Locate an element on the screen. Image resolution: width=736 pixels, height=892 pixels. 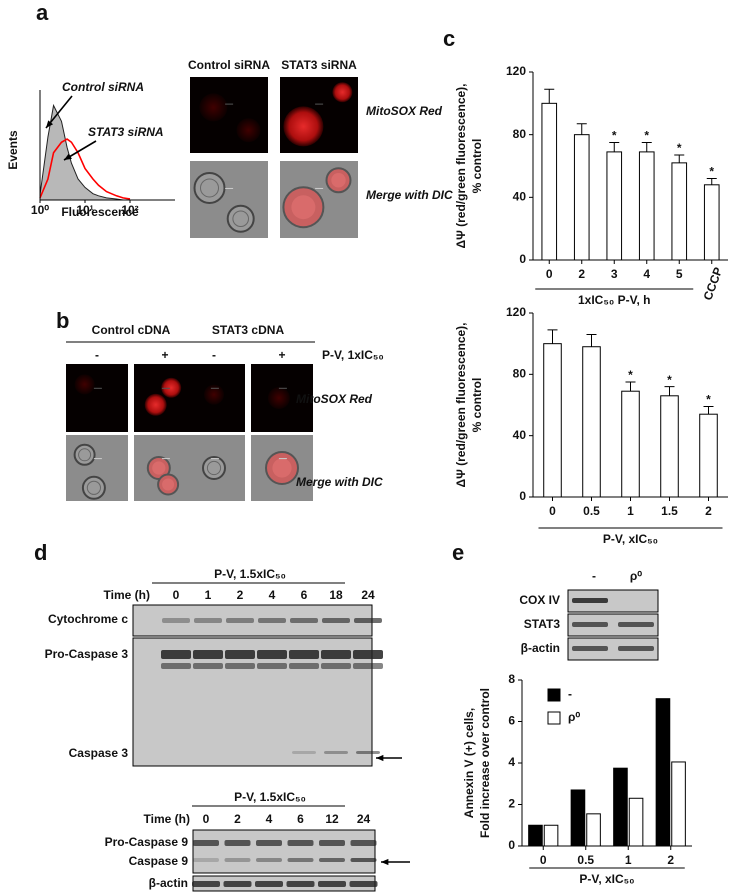
x-tick-label: 0 is located at coordinates (552, 511).